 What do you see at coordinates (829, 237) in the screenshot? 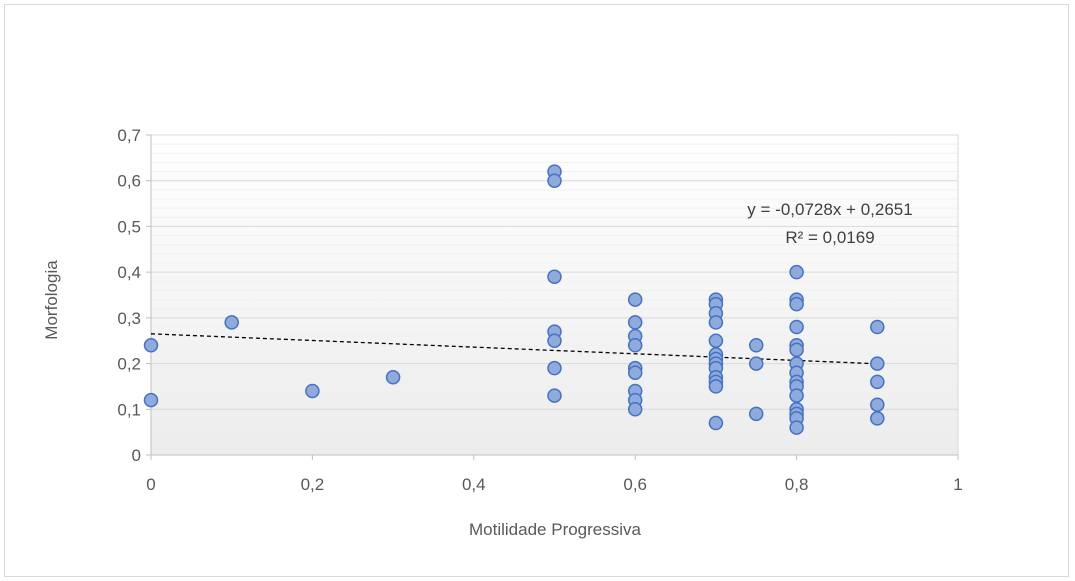
I see `trendline-r-squared: R² = 0,0169` at bounding box center [829, 237].